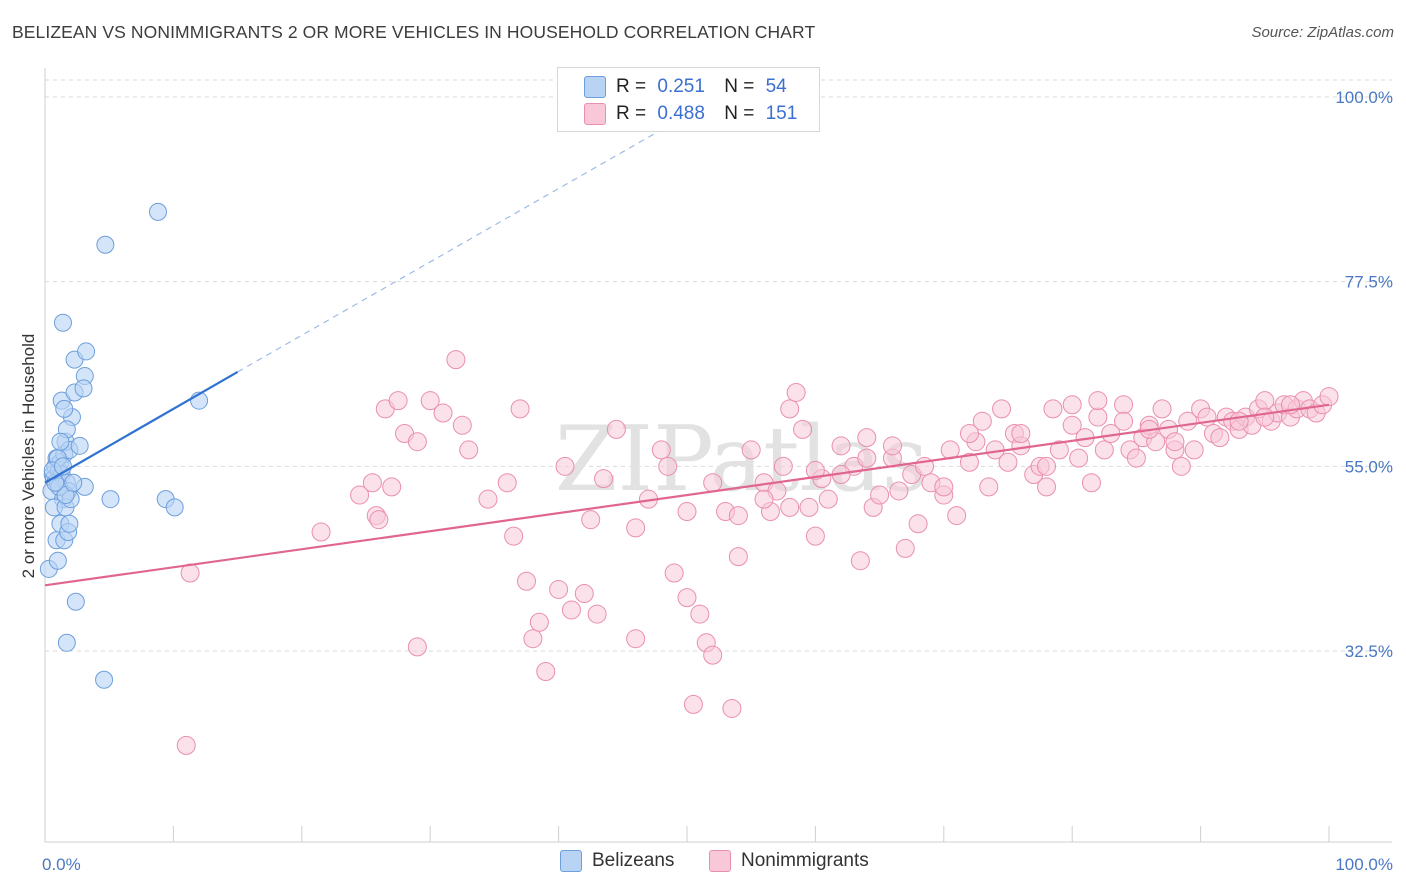  I want to click on y-tick-labels: 32.5% 55.0% 77.5% 100.0%, so click(1364, 374).